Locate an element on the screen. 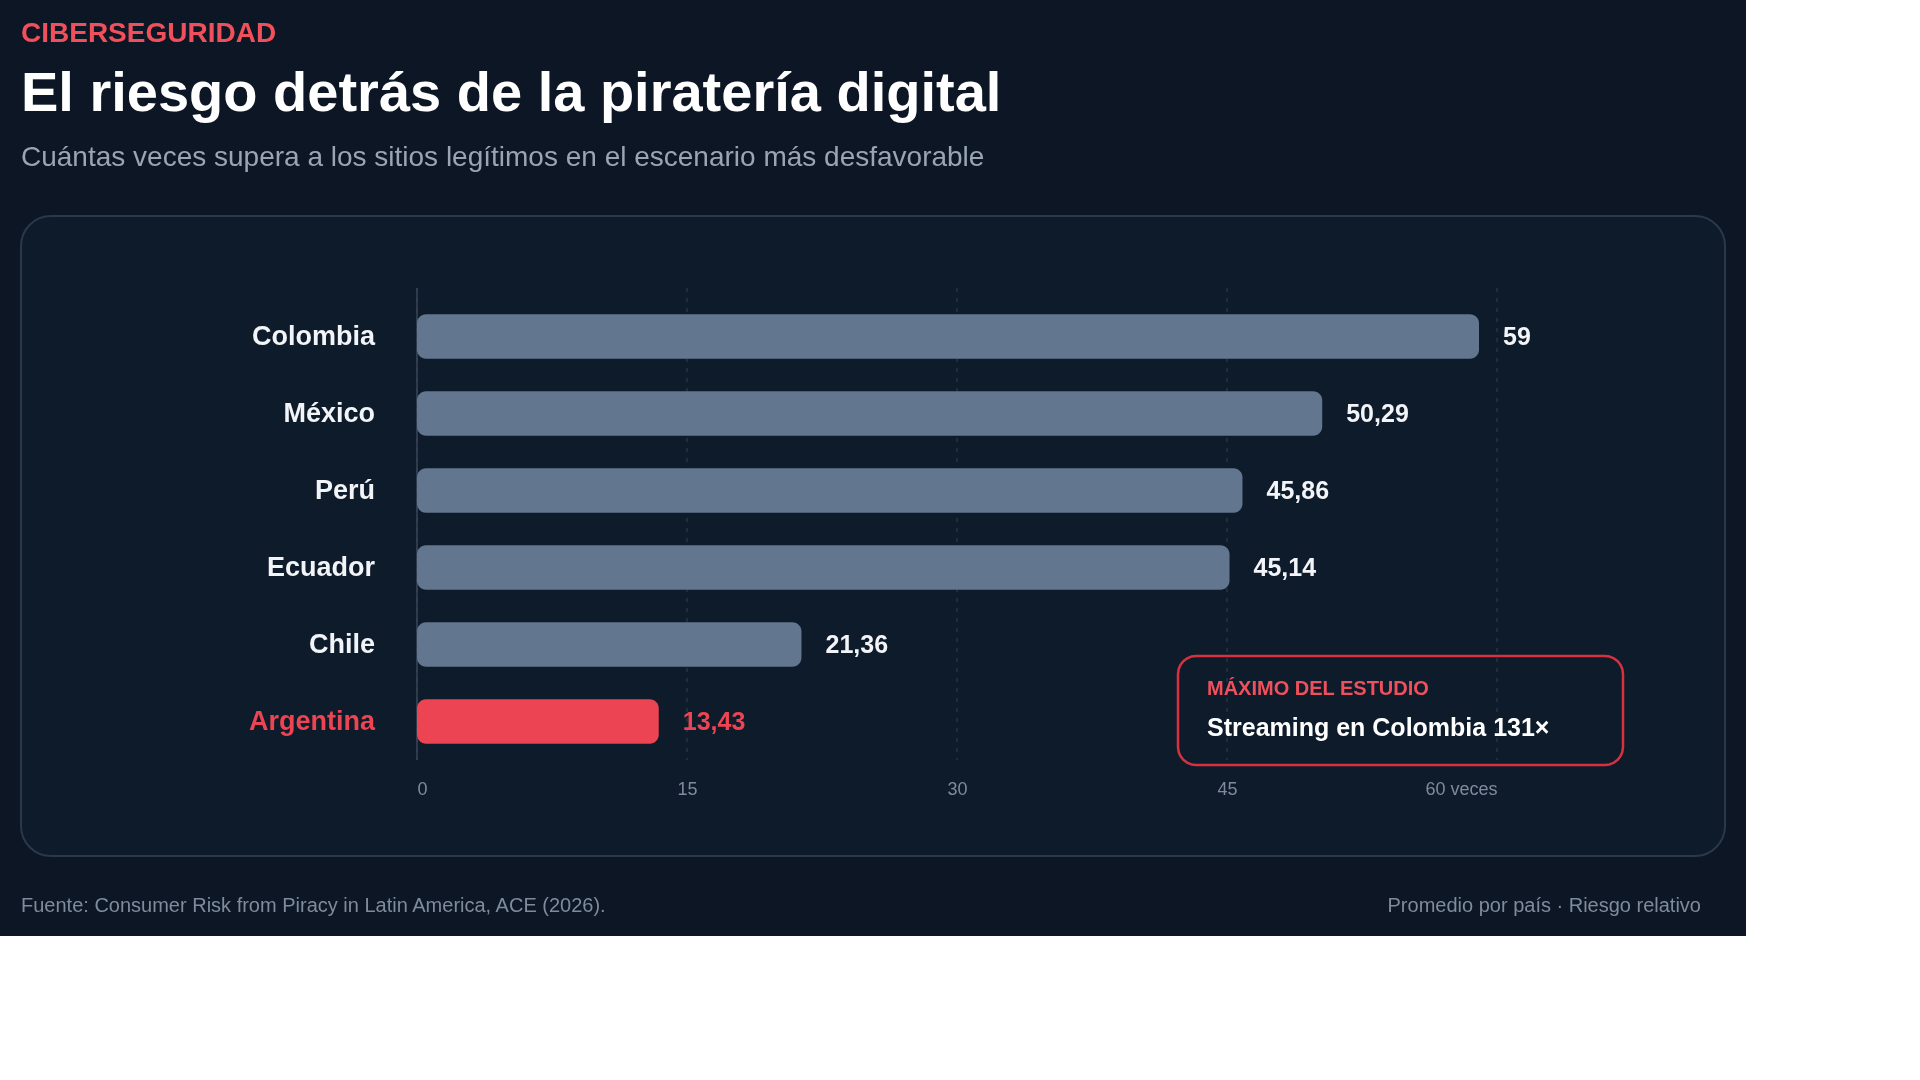  data-label: 59 is located at coordinates (1517, 335).